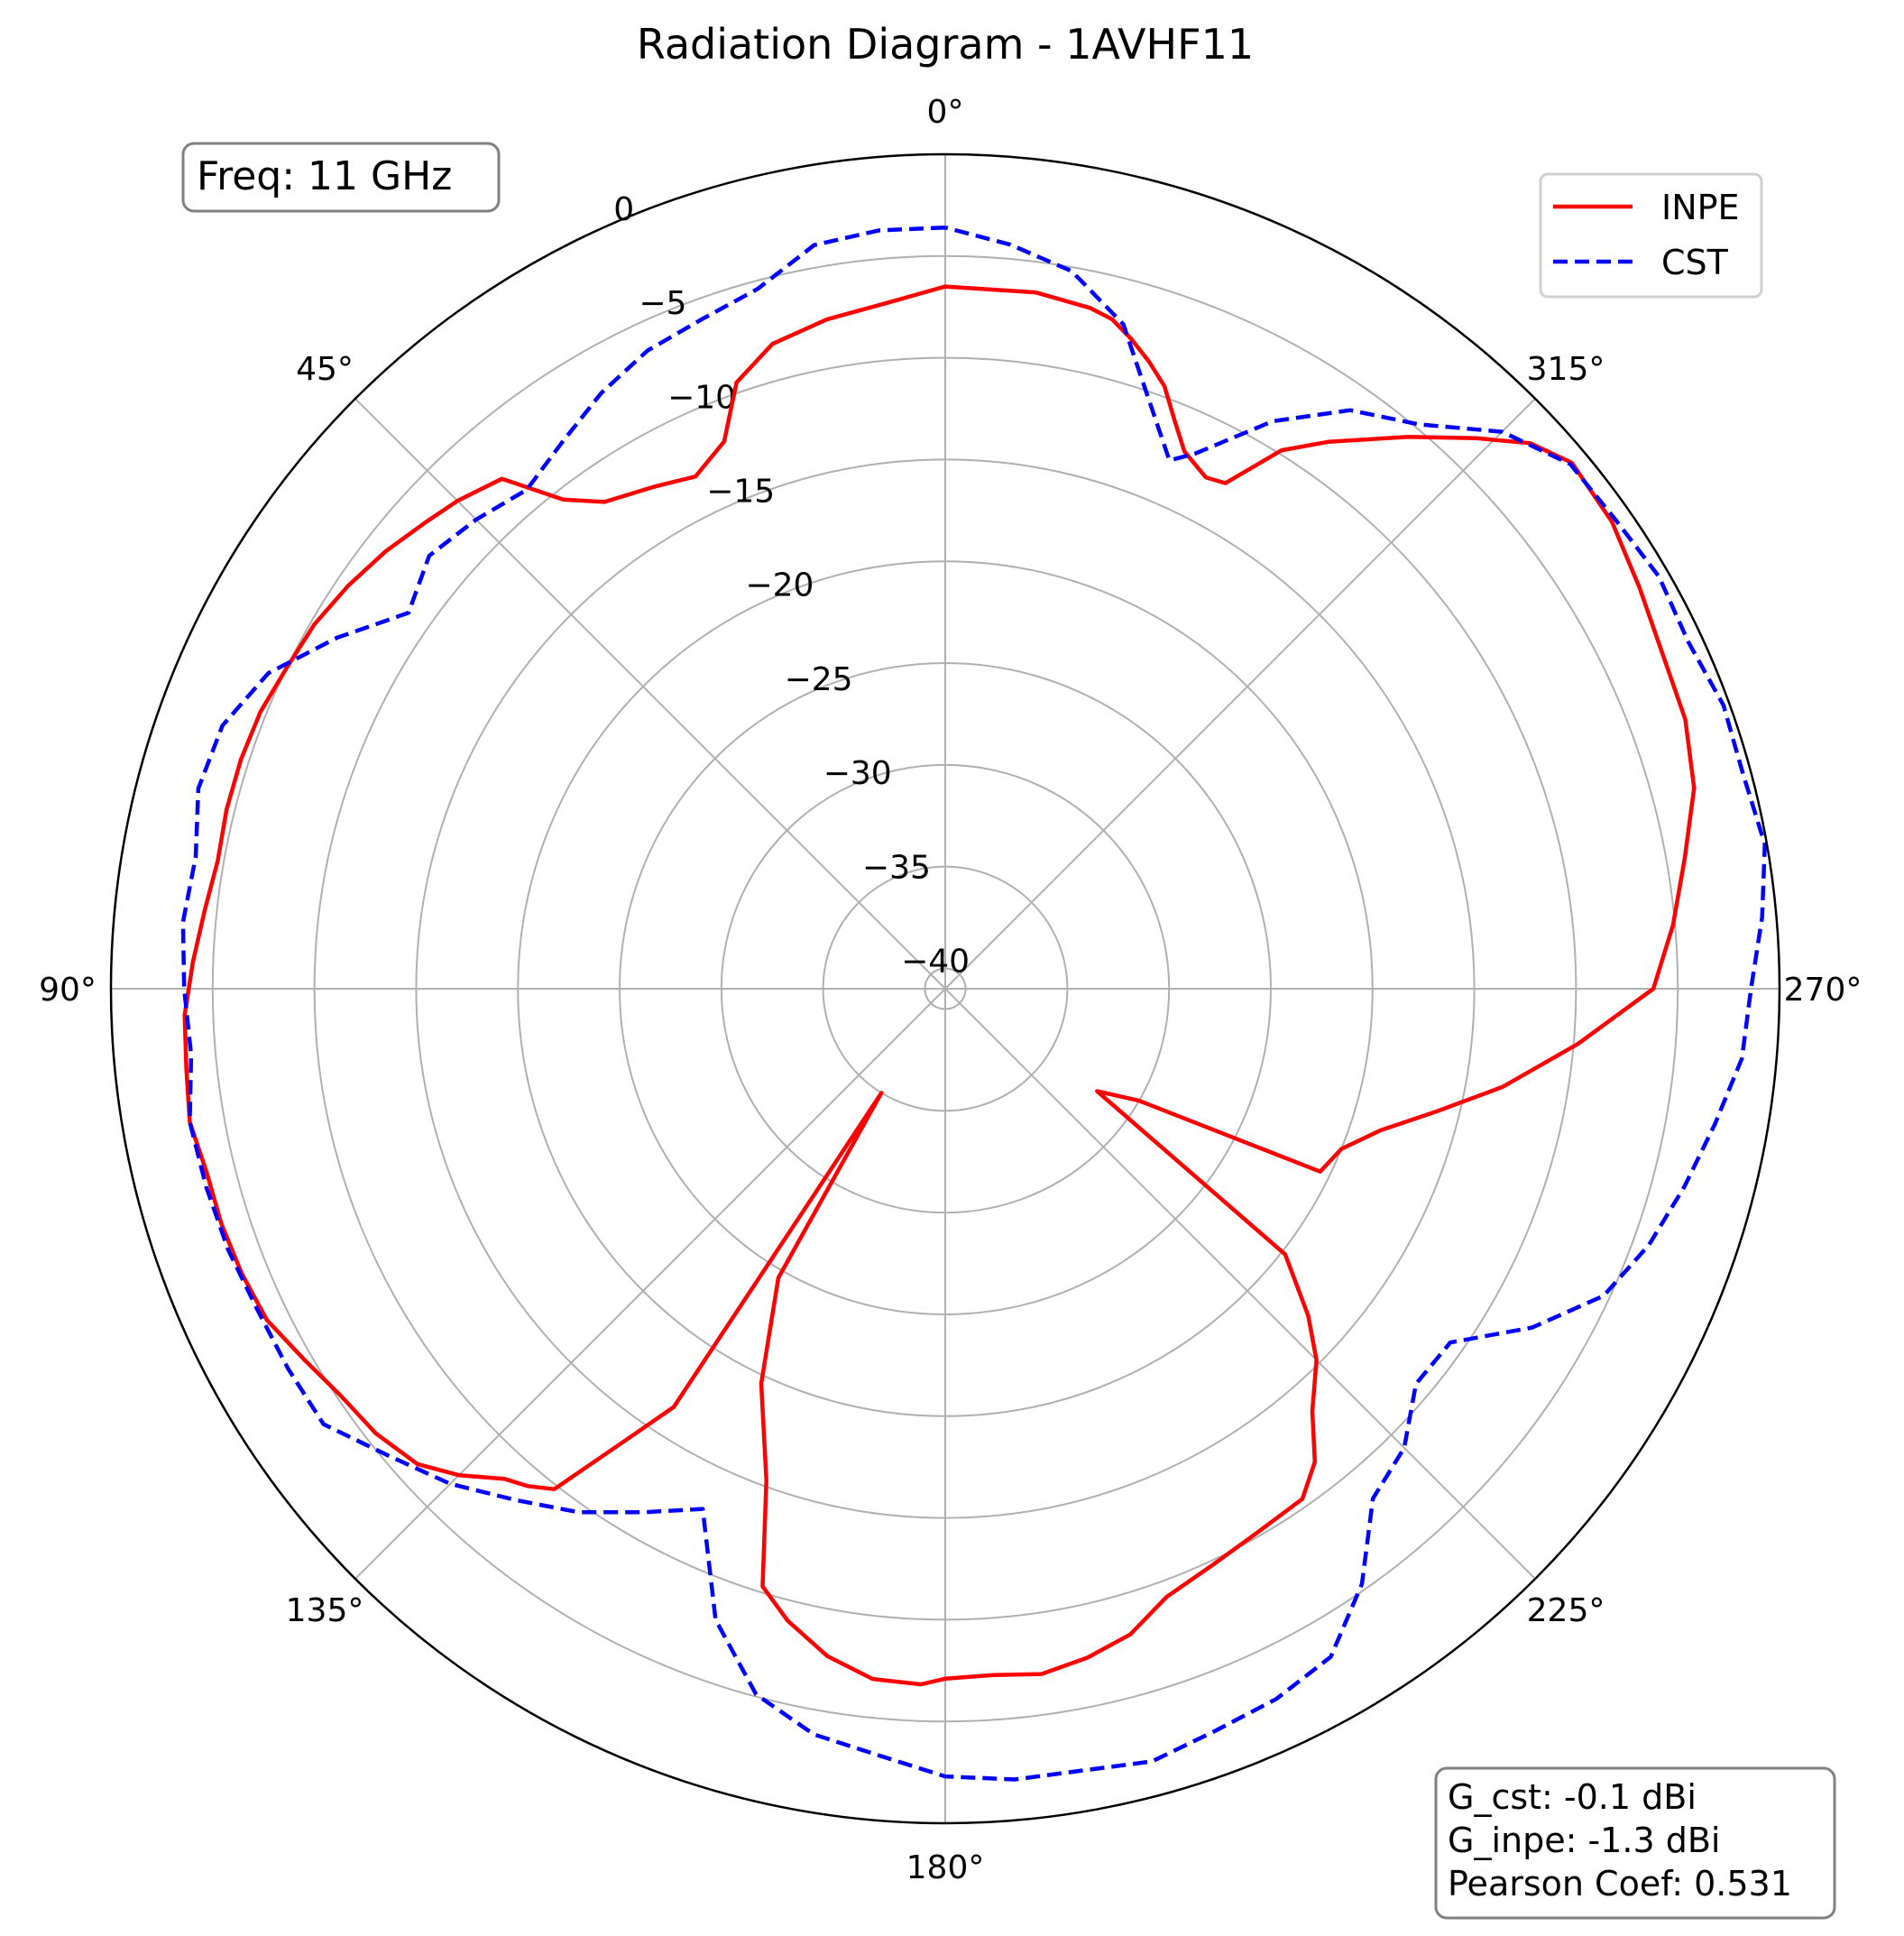 The image size is (1904, 1936). I want to click on radial-tick-label: −5, so click(662, 303).